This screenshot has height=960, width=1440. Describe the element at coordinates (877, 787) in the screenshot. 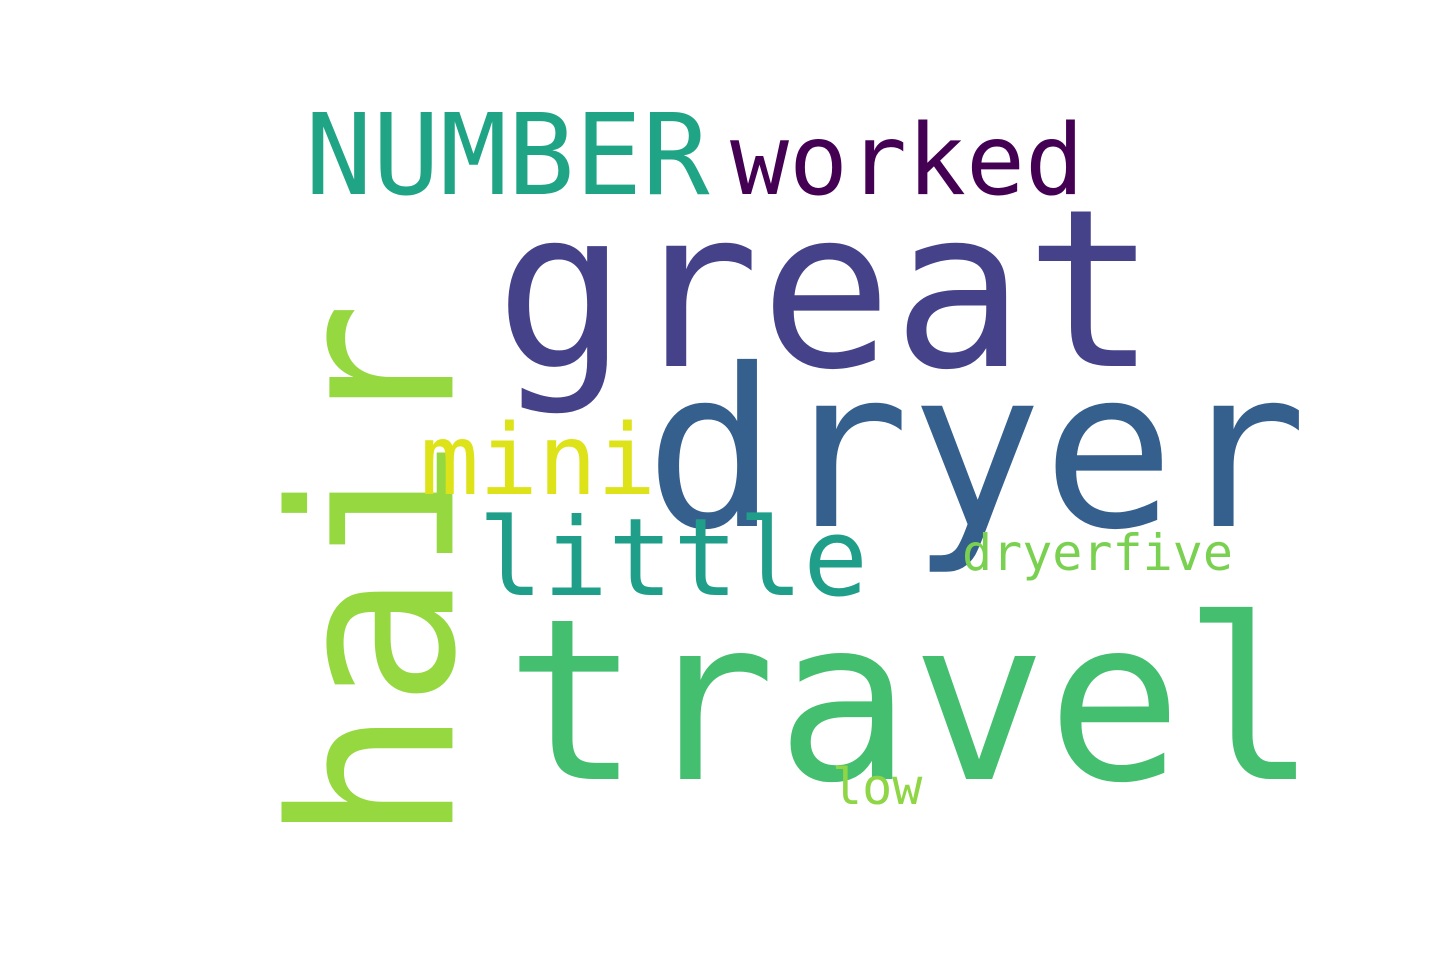

I see `word-low: low` at that location.